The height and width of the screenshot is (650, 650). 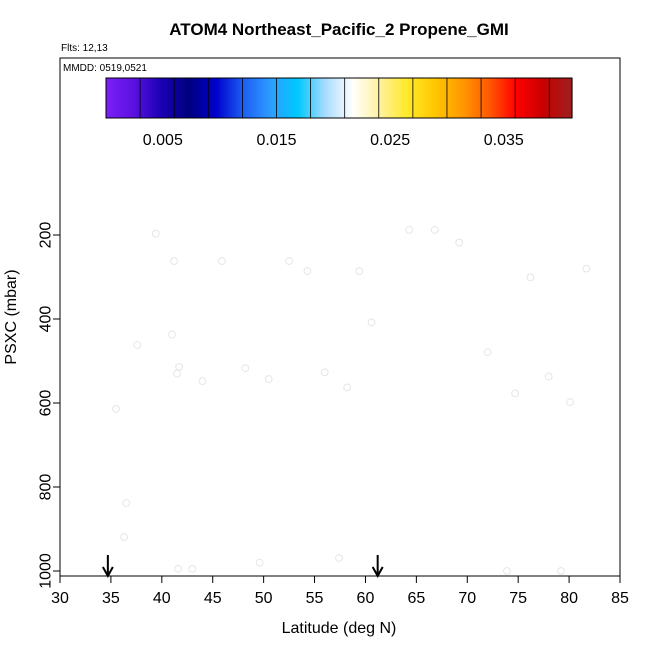 I want to click on x-tick-label: 60, so click(x=366, y=598).